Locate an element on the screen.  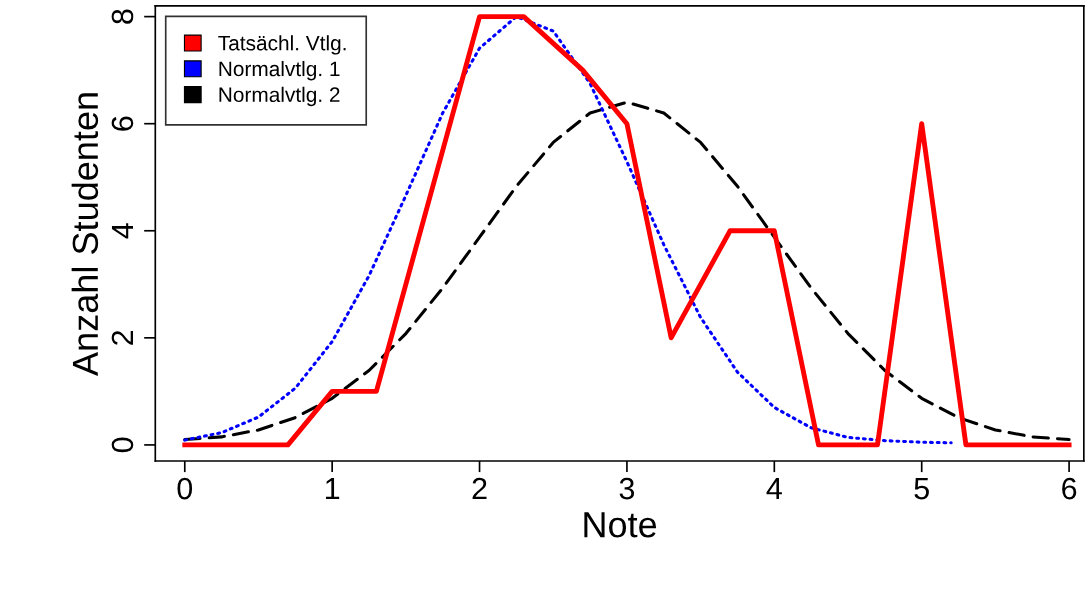
y-tick-label: 8 is located at coordinates (122, 16).